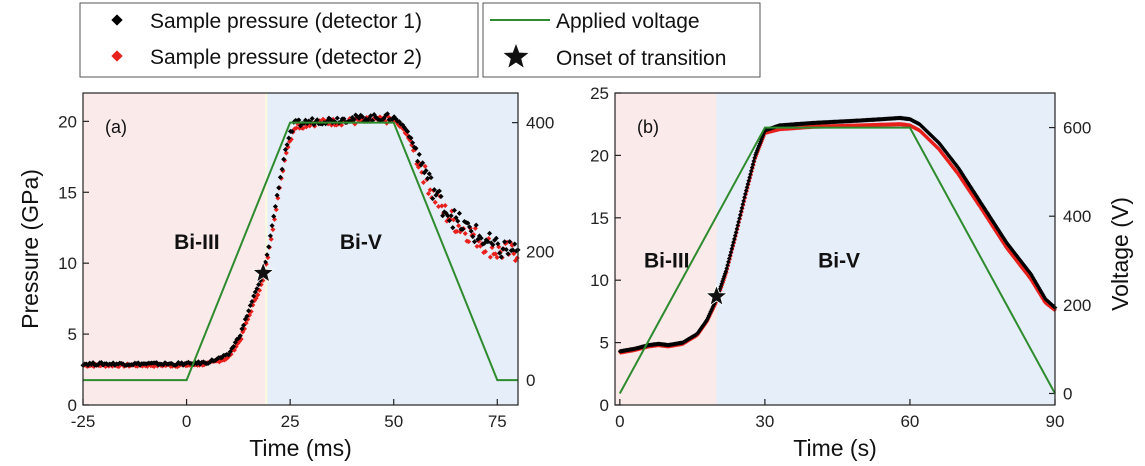  I want to click on y2-tick-label: 600, so click(1077, 128).